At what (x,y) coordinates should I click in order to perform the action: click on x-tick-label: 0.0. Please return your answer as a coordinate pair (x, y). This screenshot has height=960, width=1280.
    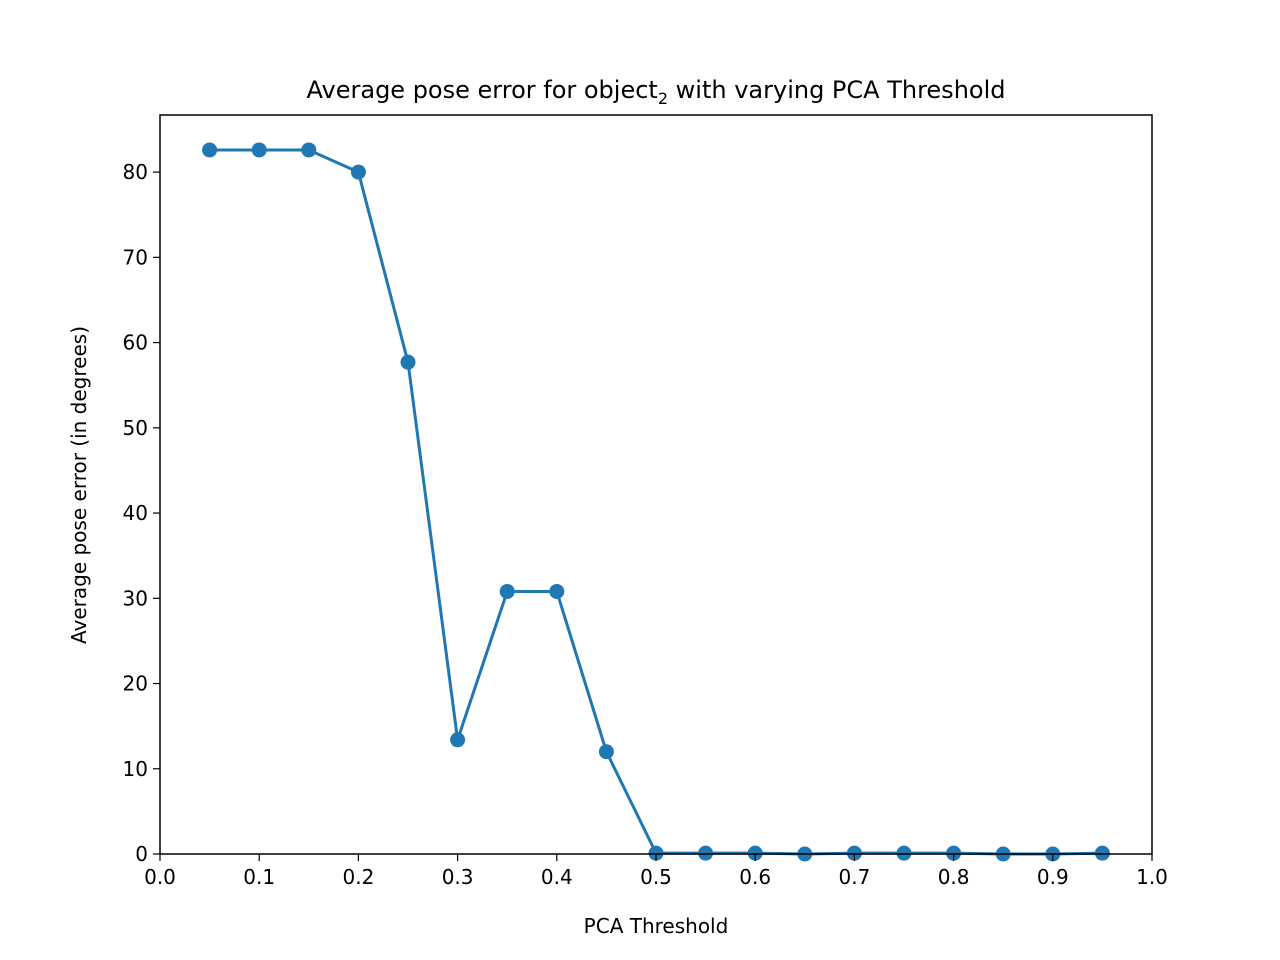
    Looking at the image, I should click on (160, 877).